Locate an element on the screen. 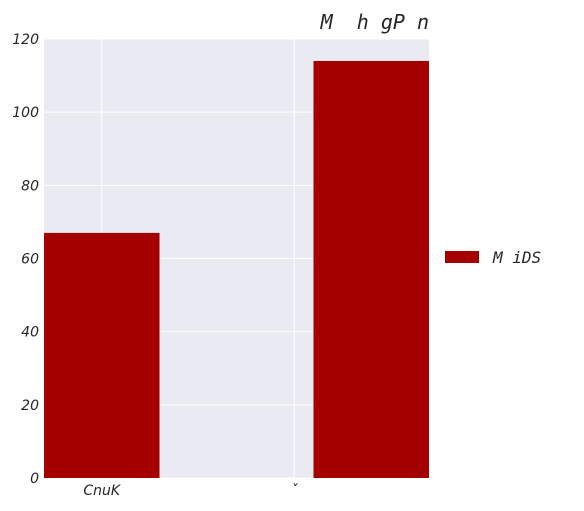  legend-swatch is located at coordinates (462, 257).